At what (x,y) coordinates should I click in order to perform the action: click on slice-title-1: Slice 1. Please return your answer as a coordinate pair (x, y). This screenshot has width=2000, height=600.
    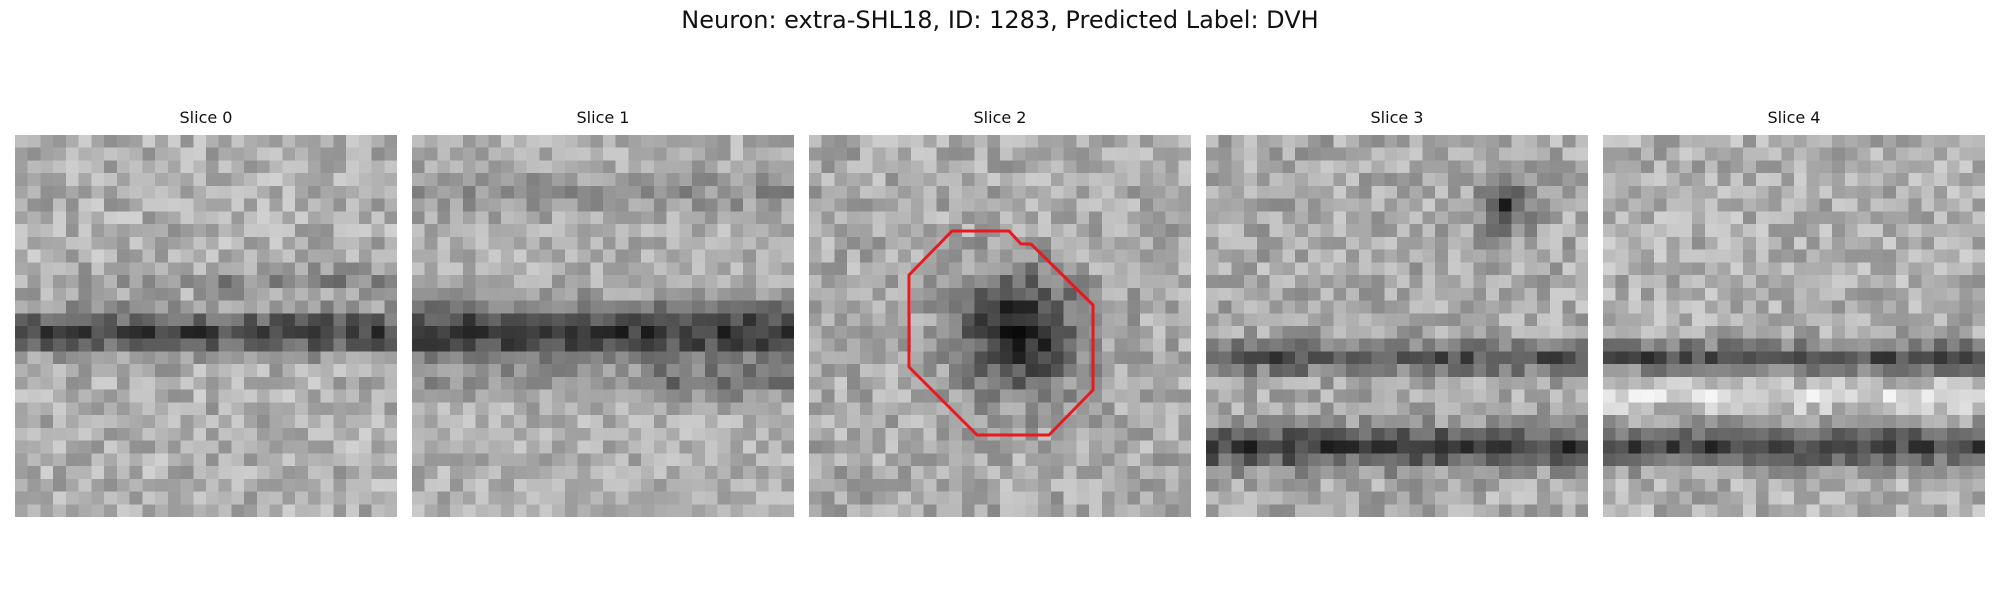
    Looking at the image, I should click on (603, 117).